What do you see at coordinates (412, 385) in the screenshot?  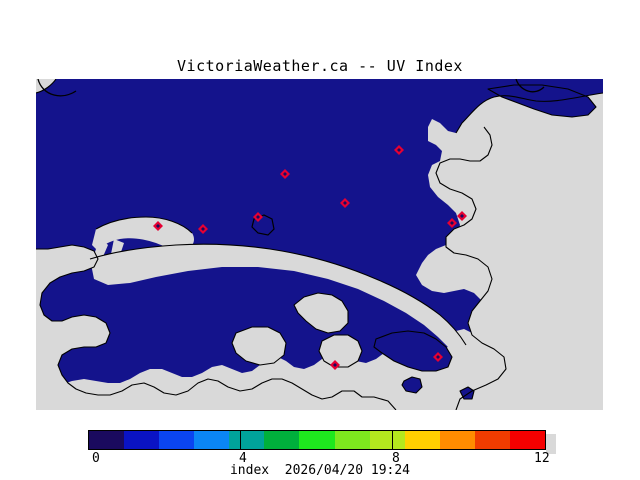 I see `land-small-island` at bounding box center [412, 385].